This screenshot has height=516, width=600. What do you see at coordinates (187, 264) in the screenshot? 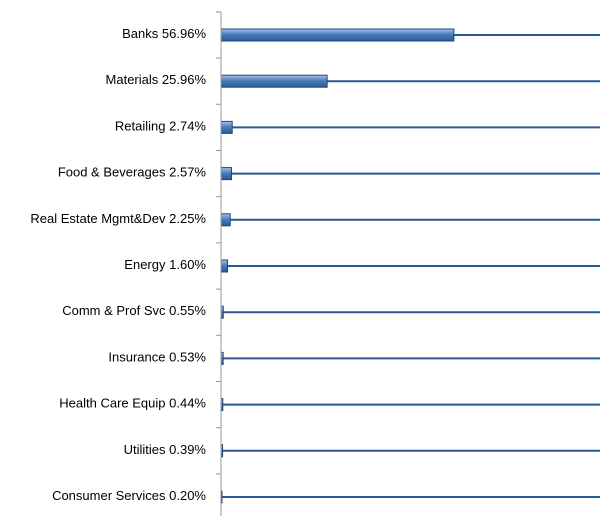
I see `value-label: 1.60%` at bounding box center [187, 264].